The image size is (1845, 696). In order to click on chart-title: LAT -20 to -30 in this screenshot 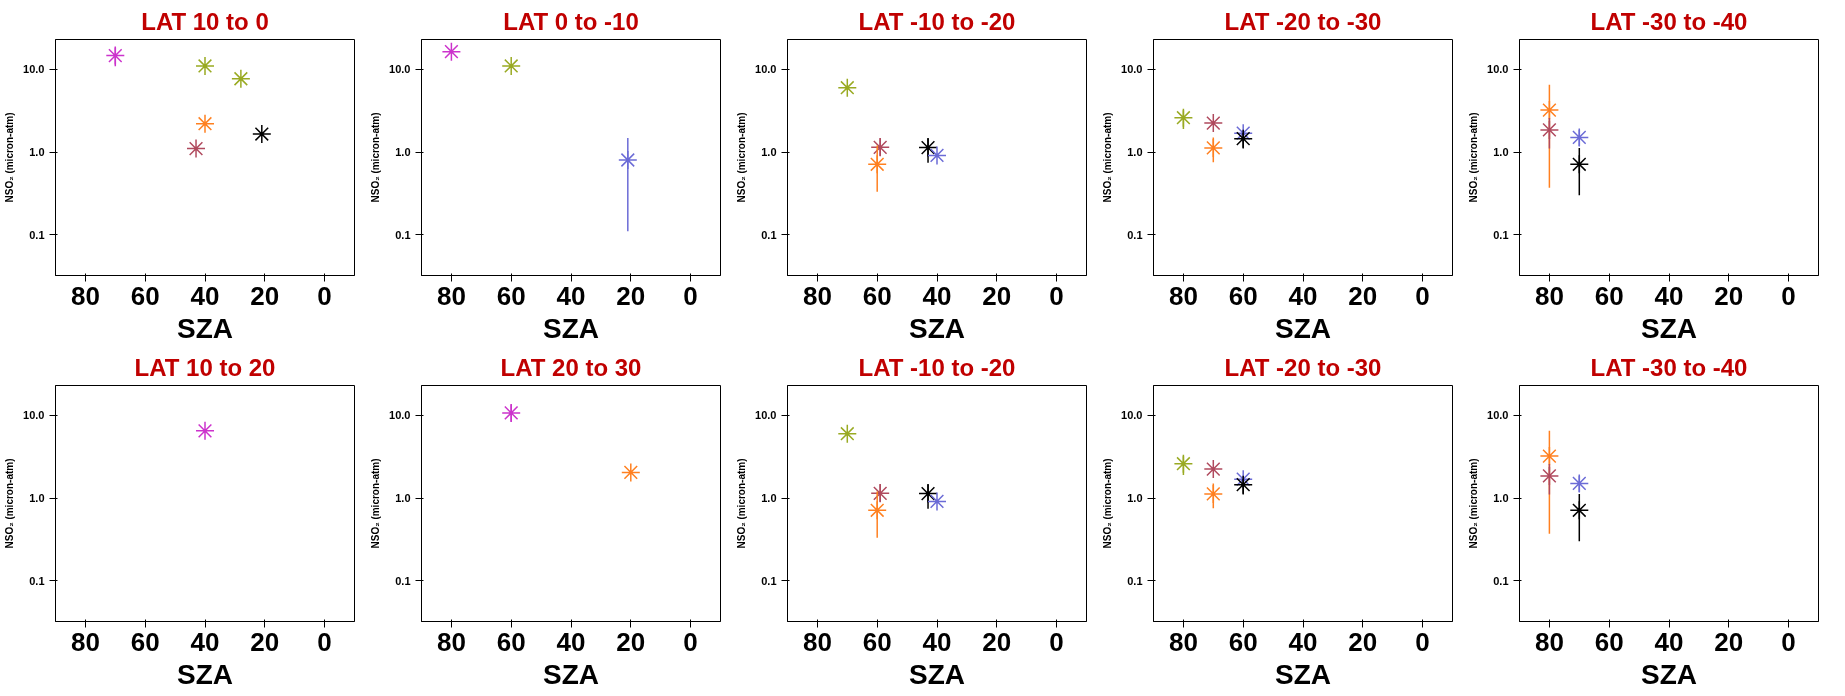, I will do `click(1303, 367)`.